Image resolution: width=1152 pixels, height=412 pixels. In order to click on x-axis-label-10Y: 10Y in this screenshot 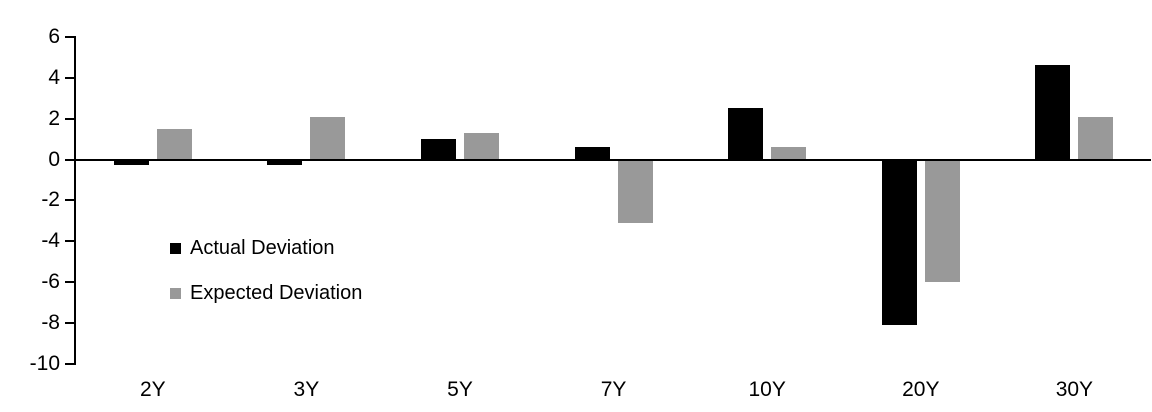, I will do `click(767, 389)`.